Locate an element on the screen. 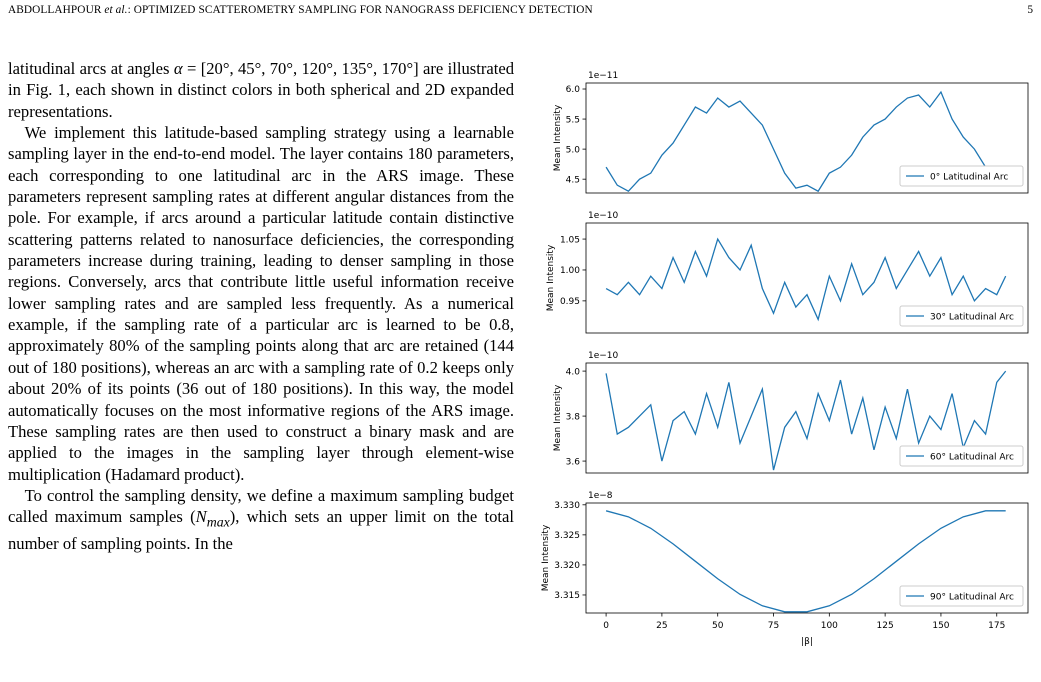  y-tick-label: 0.95 is located at coordinates (570, 302).